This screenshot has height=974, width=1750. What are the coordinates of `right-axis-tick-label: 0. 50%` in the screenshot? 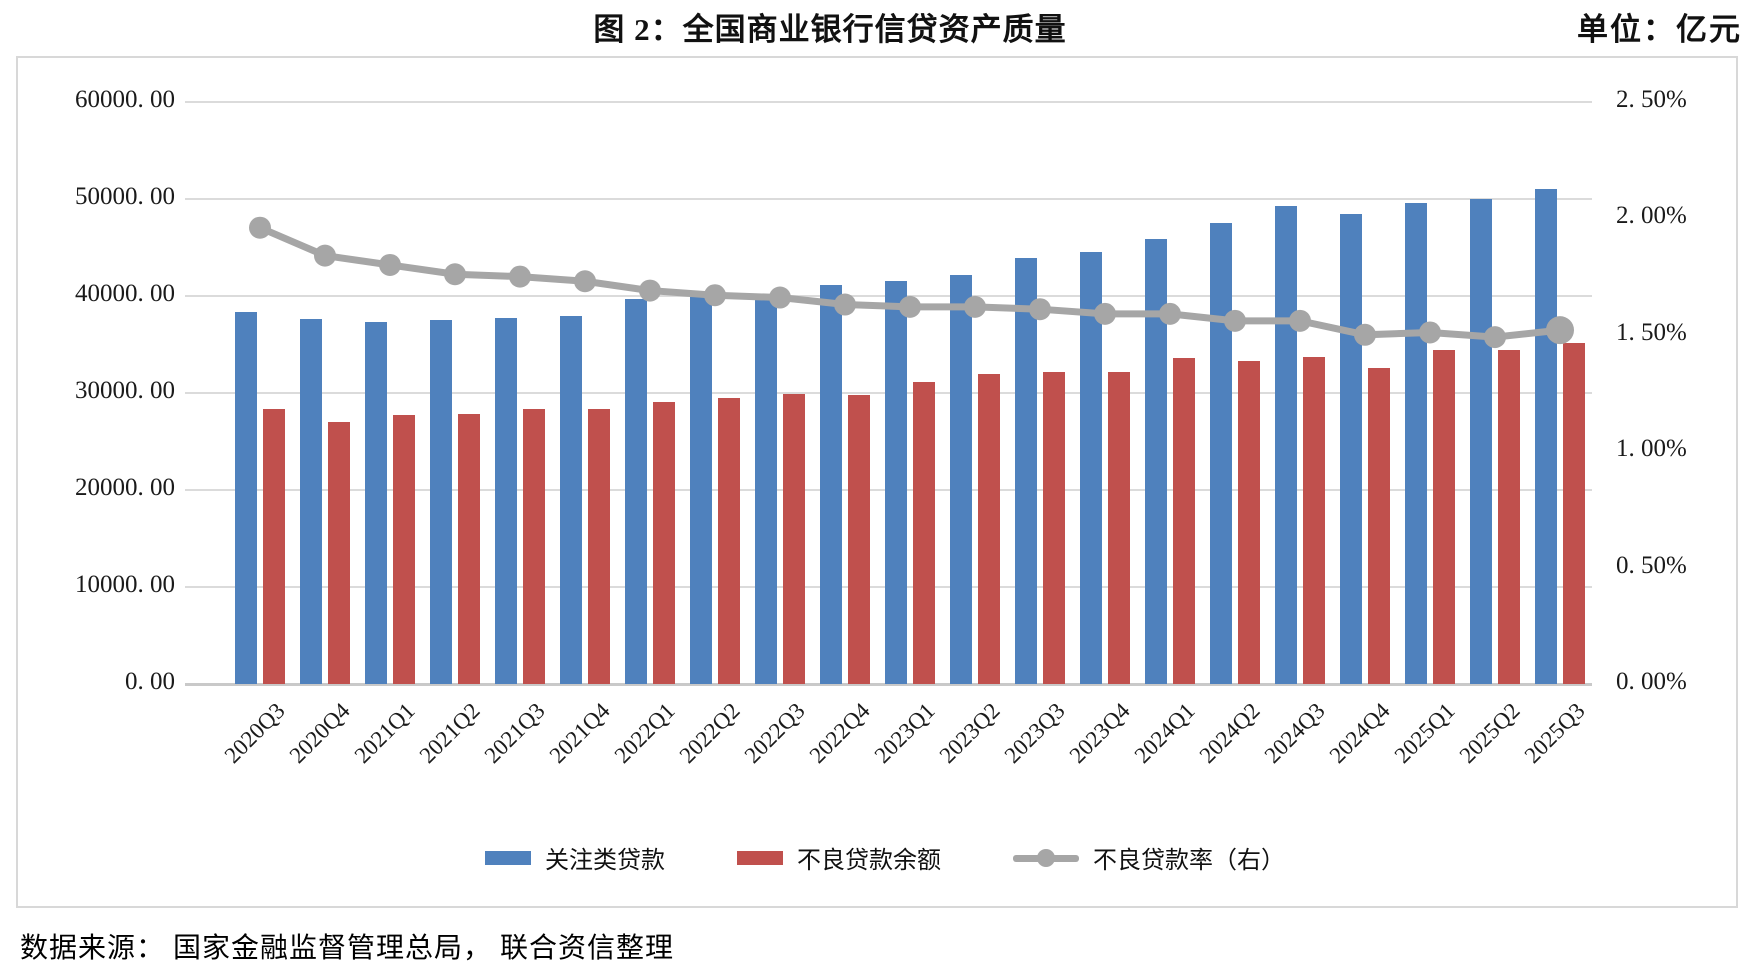 It's located at (1651, 565).